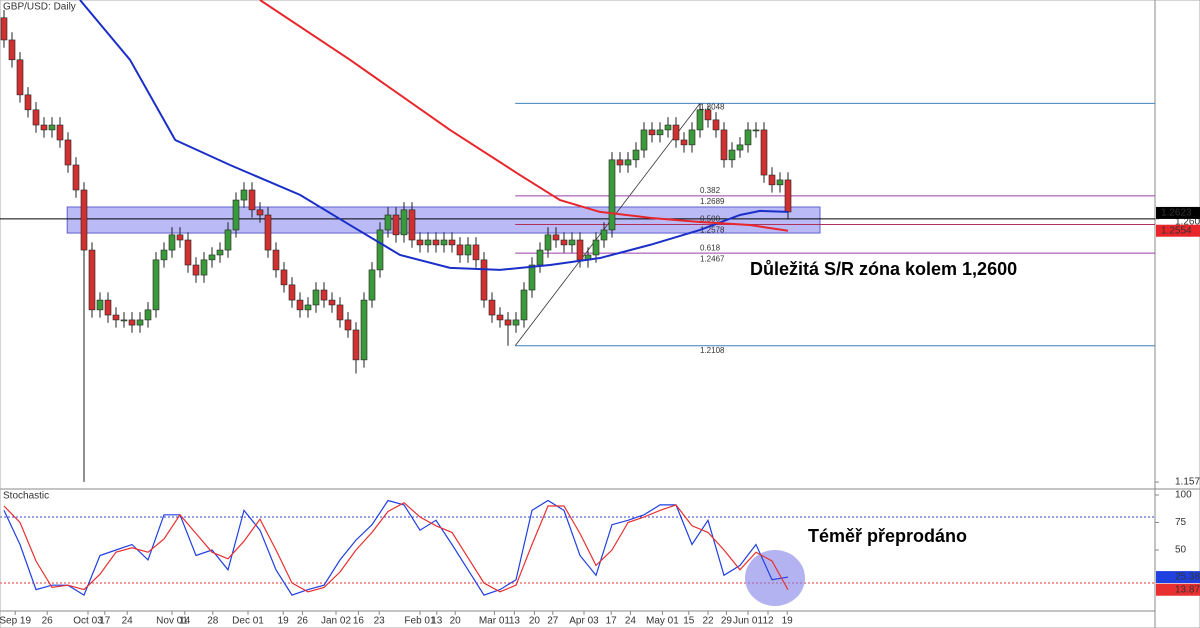 This screenshot has height=628, width=1200. What do you see at coordinates (396, 547) in the screenshot?
I see `stoch-line` at bounding box center [396, 547].